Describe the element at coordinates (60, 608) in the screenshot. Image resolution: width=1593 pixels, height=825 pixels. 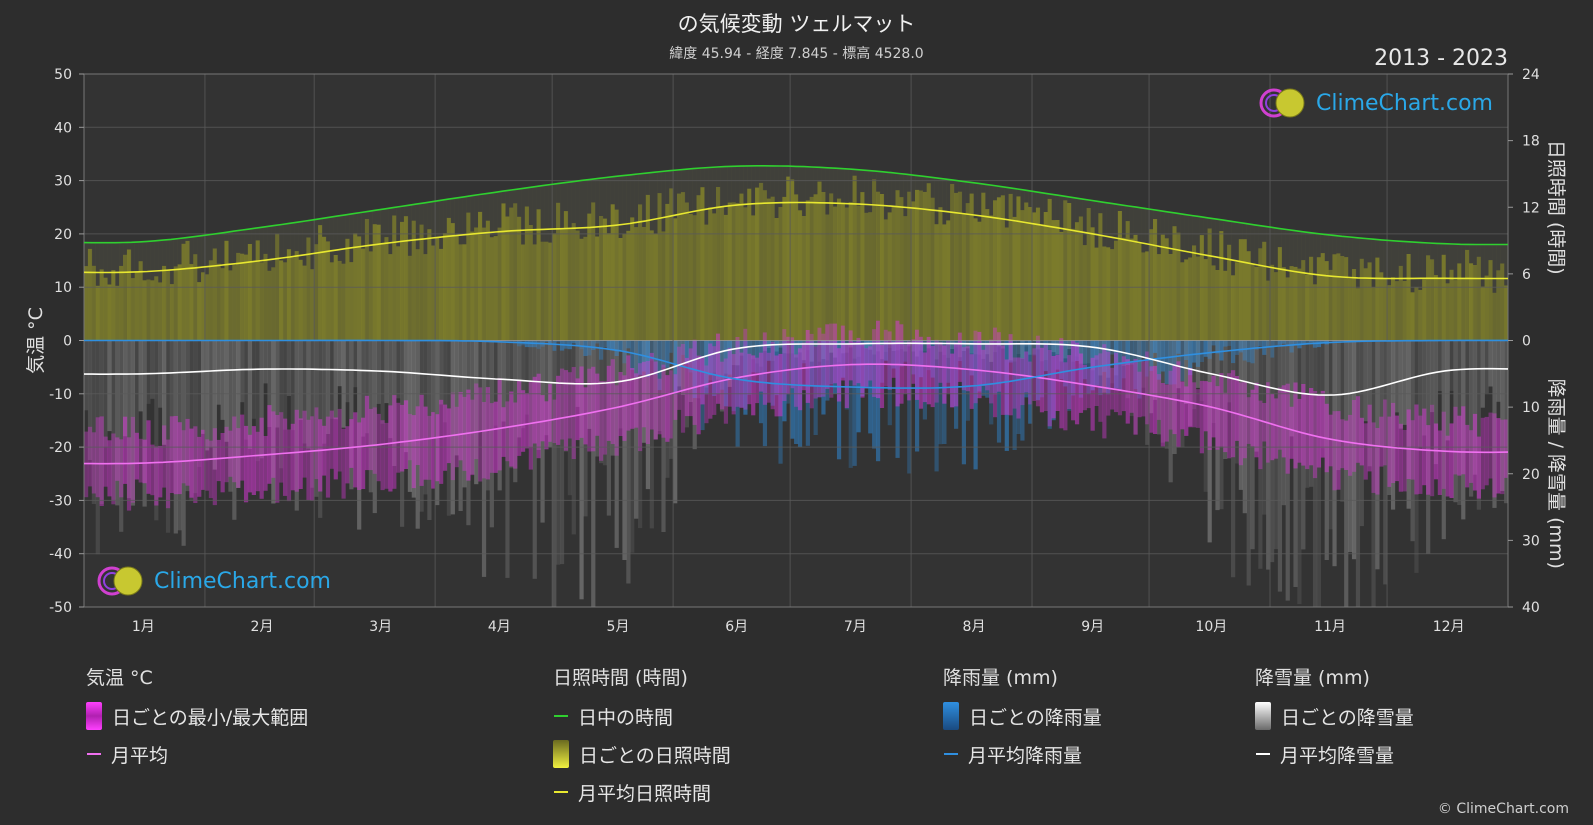
I see `left-axis-tick-label: -50` at that location.